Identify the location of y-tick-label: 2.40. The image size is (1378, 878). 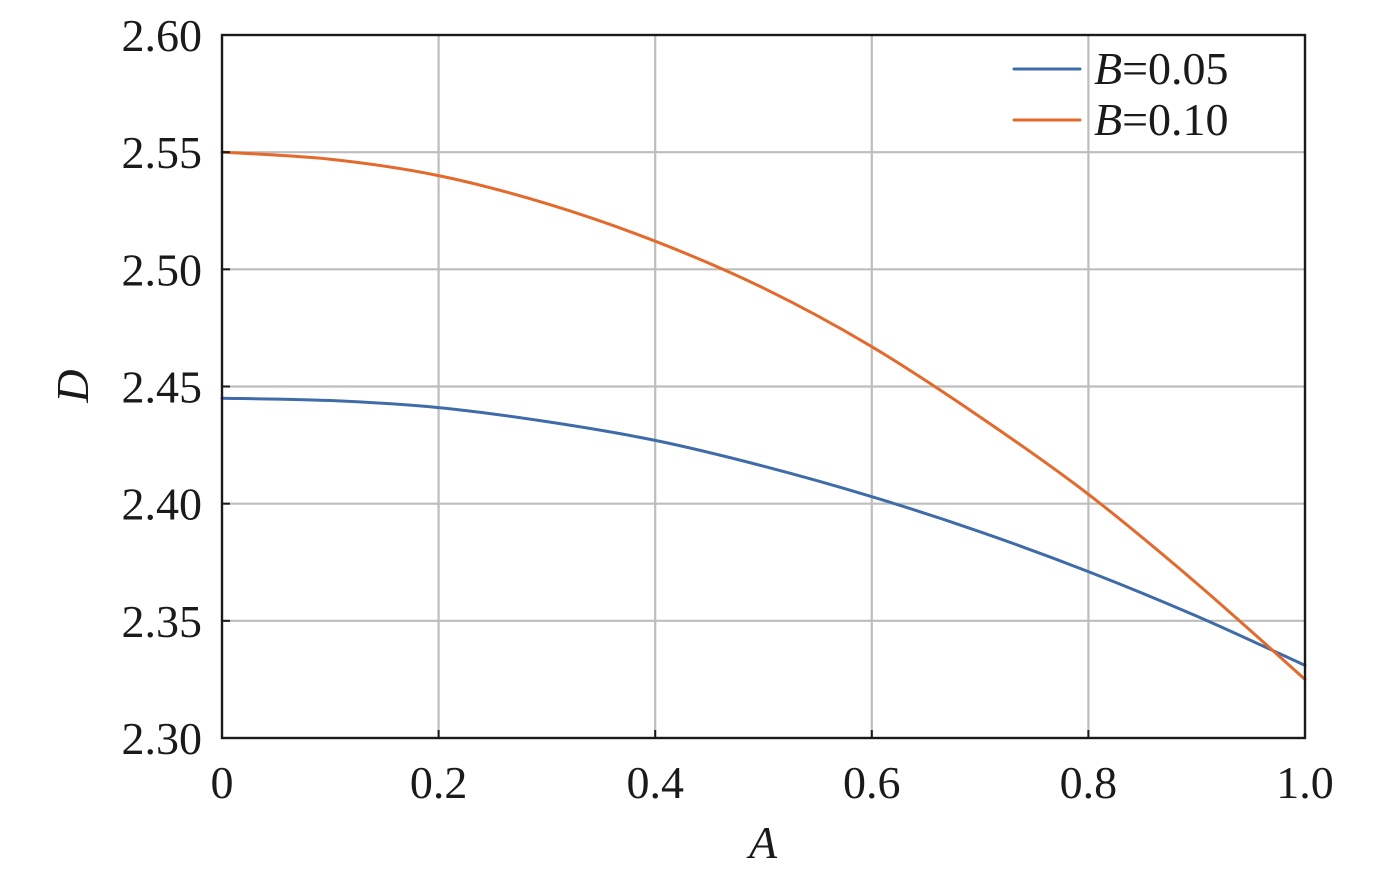
(162, 504).